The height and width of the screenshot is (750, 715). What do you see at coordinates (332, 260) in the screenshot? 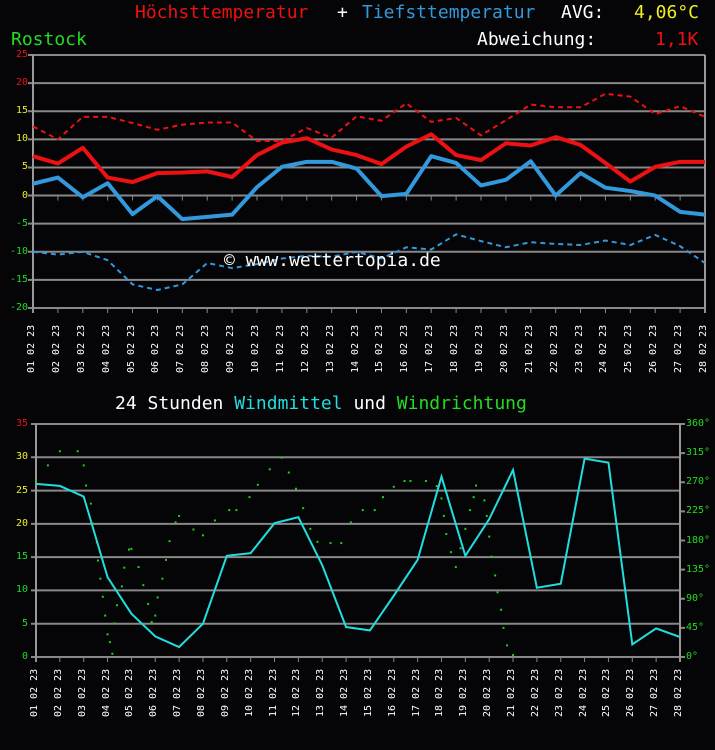
I see `watermark: © www.wettertopia.de` at bounding box center [332, 260].